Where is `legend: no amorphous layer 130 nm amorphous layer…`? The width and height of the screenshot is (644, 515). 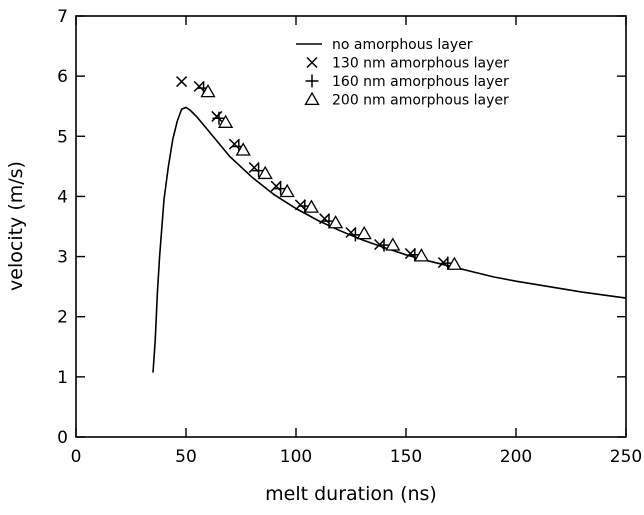
legend: no amorphous layer 130 nm amorphous layer… is located at coordinates (402, 73).